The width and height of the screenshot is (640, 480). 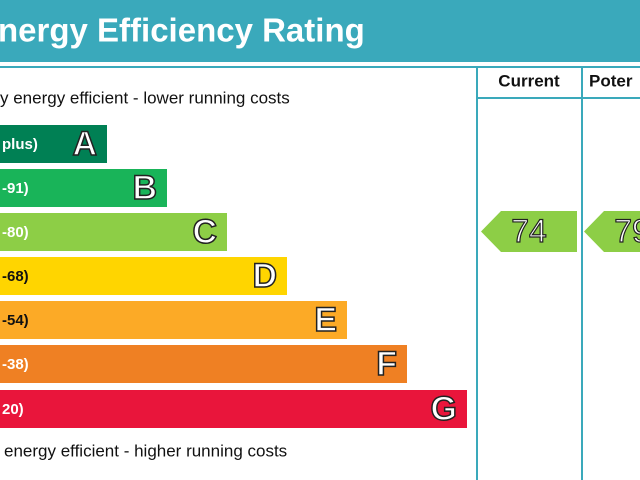 What do you see at coordinates (144, 188) in the screenshot?
I see `band-letter: B` at bounding box center [144, 188].